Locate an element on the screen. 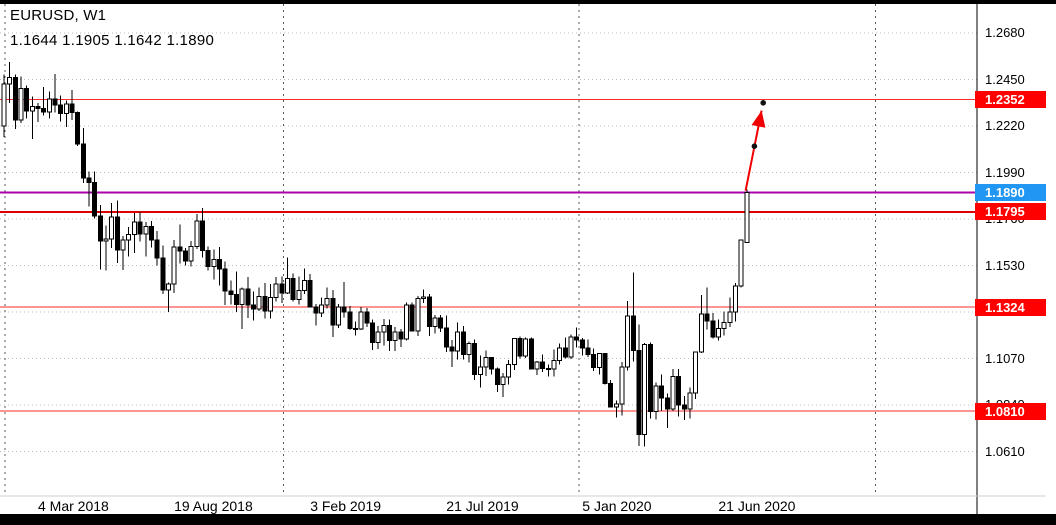 This screenshot has height=525, width=1056. date-label: 21 Jul 2019 is located at coordinates (482, 506).